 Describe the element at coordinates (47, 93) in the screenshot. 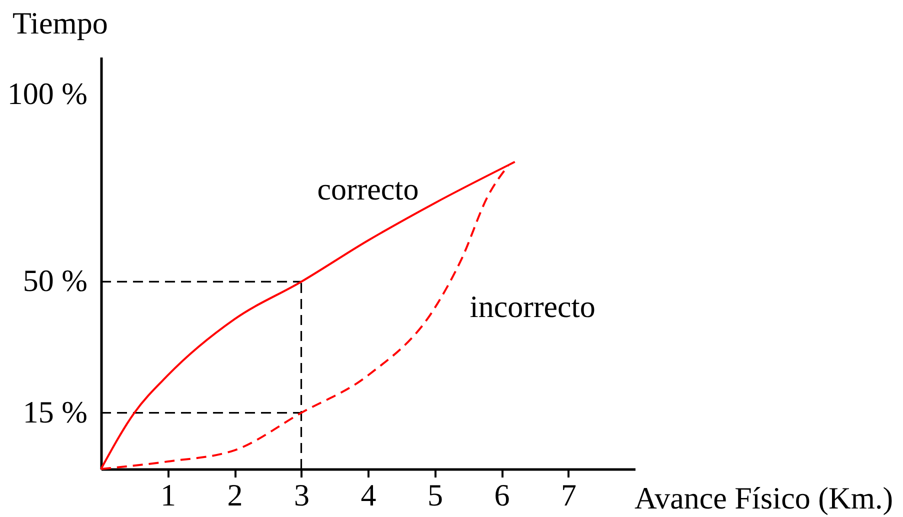

I see `y-tick-label: 100 %` at that location.